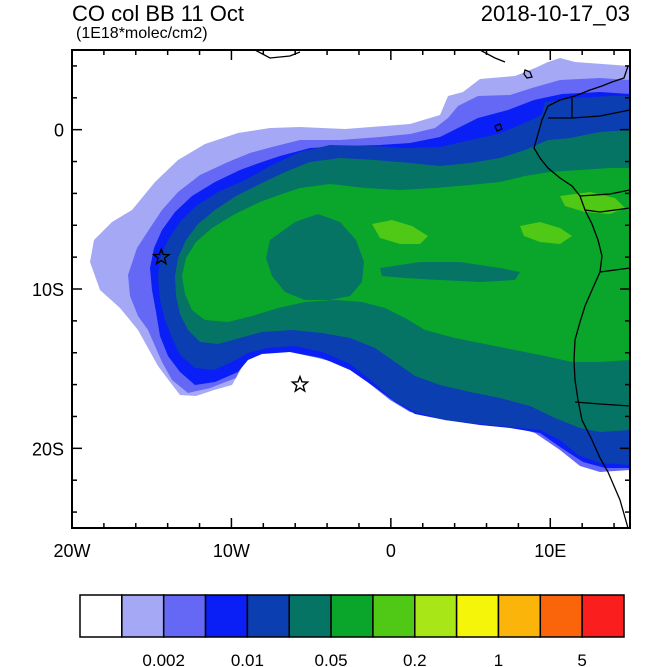  I want to click on colorbar-label: 0.01, so click(247, 659).